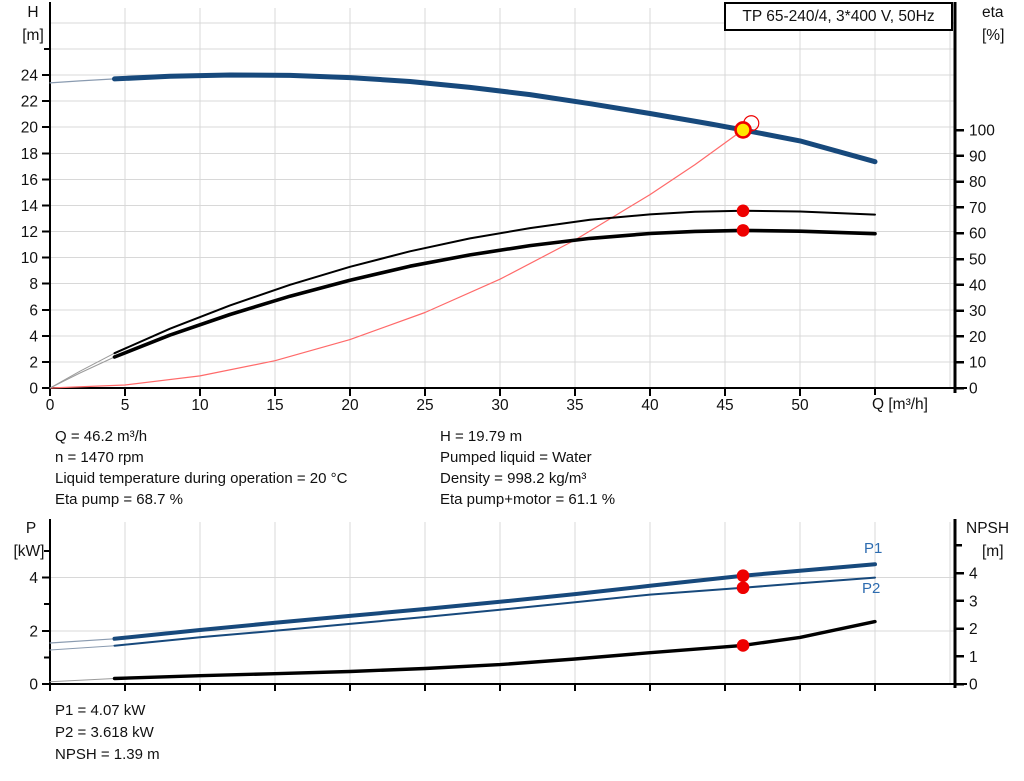  What do you see at coordinates (29, 232) in the screenshot?
I see `svg-text: 12` at bounding box center [29, 232].